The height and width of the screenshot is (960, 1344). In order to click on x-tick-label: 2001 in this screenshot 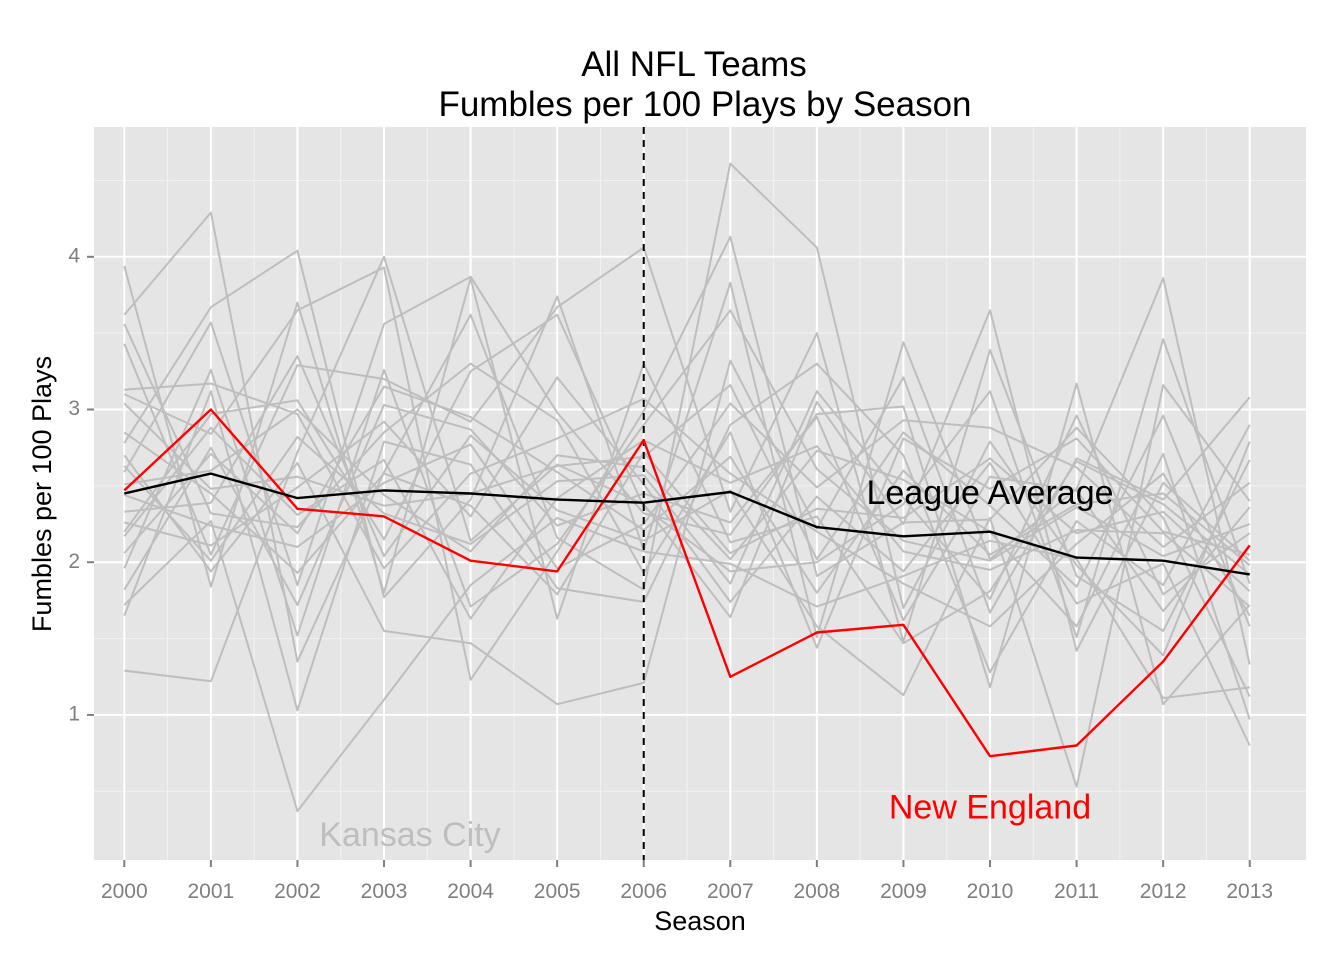, I will do `click(211, 891)`.